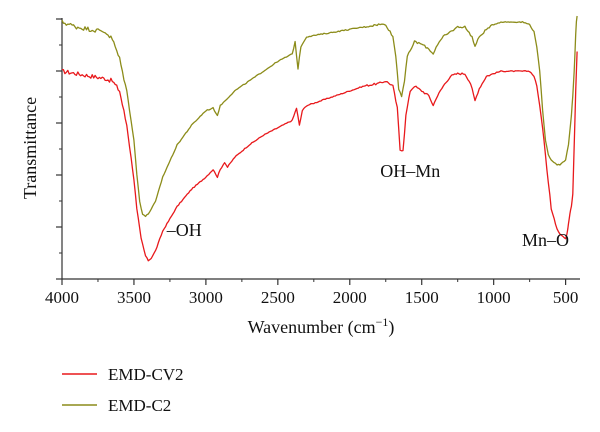 This screenshot has width=600, height=432. What do you see at coordinates (391, 327) in the screenshot?
I see `x-axis-label-close: )` at bounding box center [391, 327].